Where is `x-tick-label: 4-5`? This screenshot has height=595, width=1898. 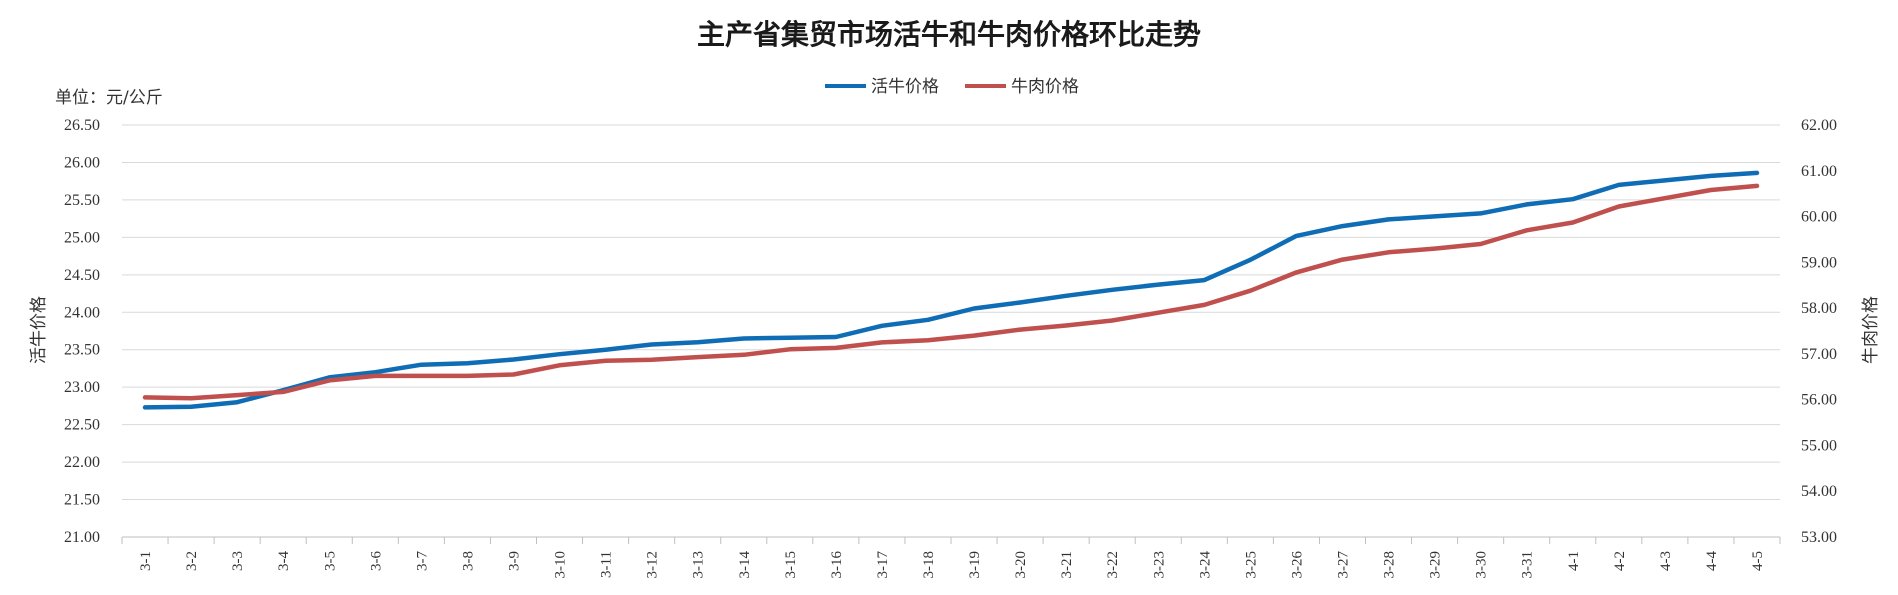 x-tick-label: 4-5 is located at coordinates (1758, 561).